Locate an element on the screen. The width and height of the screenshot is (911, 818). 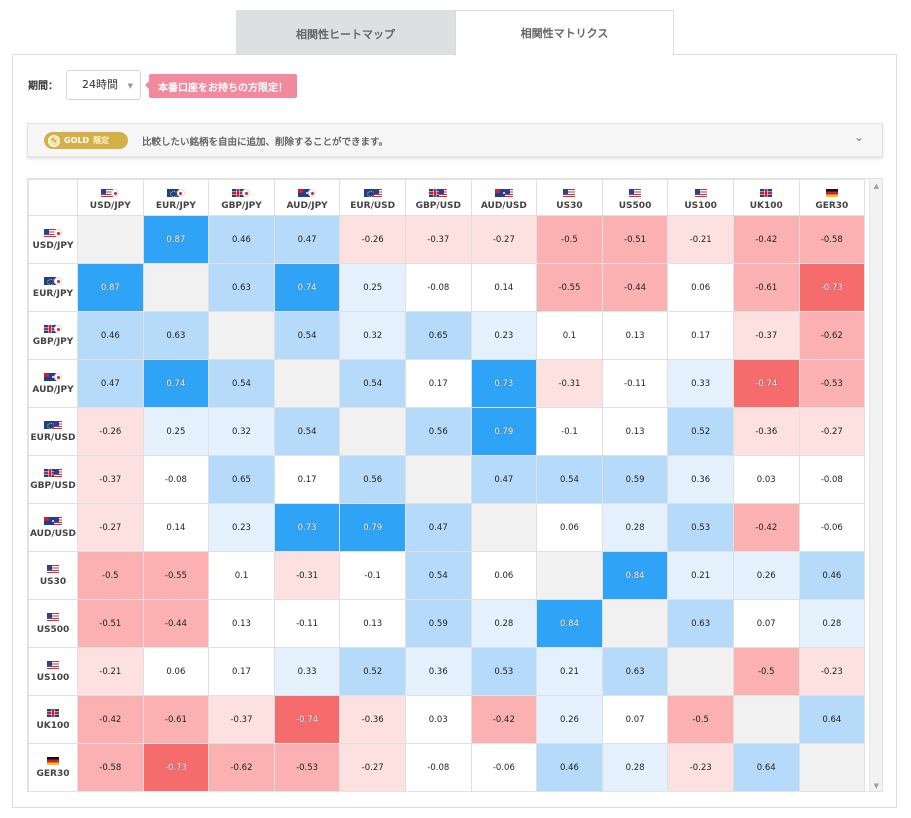
matrix-cell: -0.61 is located at coordinates (176, 719).